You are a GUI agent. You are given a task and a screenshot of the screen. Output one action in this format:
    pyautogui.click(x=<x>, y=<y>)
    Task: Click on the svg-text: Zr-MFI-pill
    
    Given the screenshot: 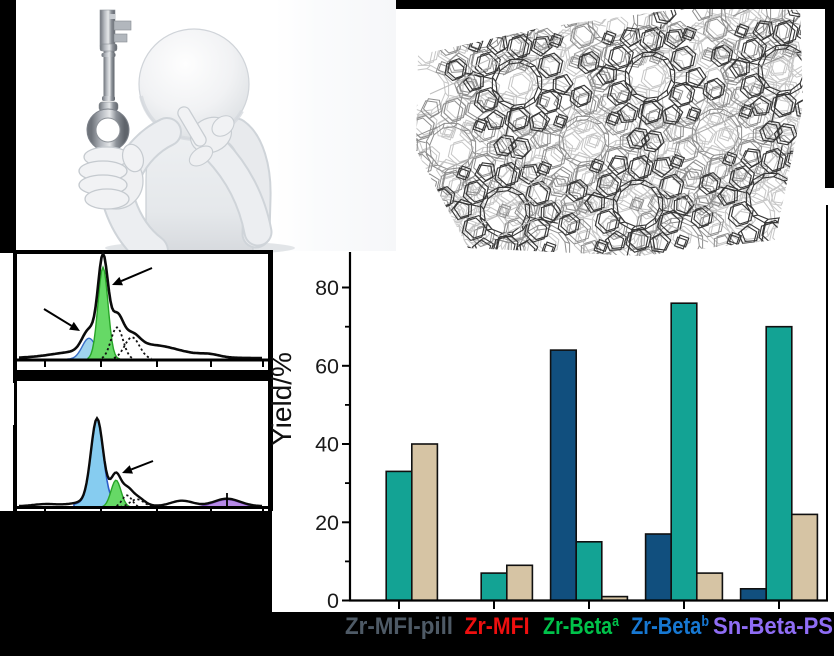 What is the action you would take?
    pyautogui.click(x=399, y=626)
    